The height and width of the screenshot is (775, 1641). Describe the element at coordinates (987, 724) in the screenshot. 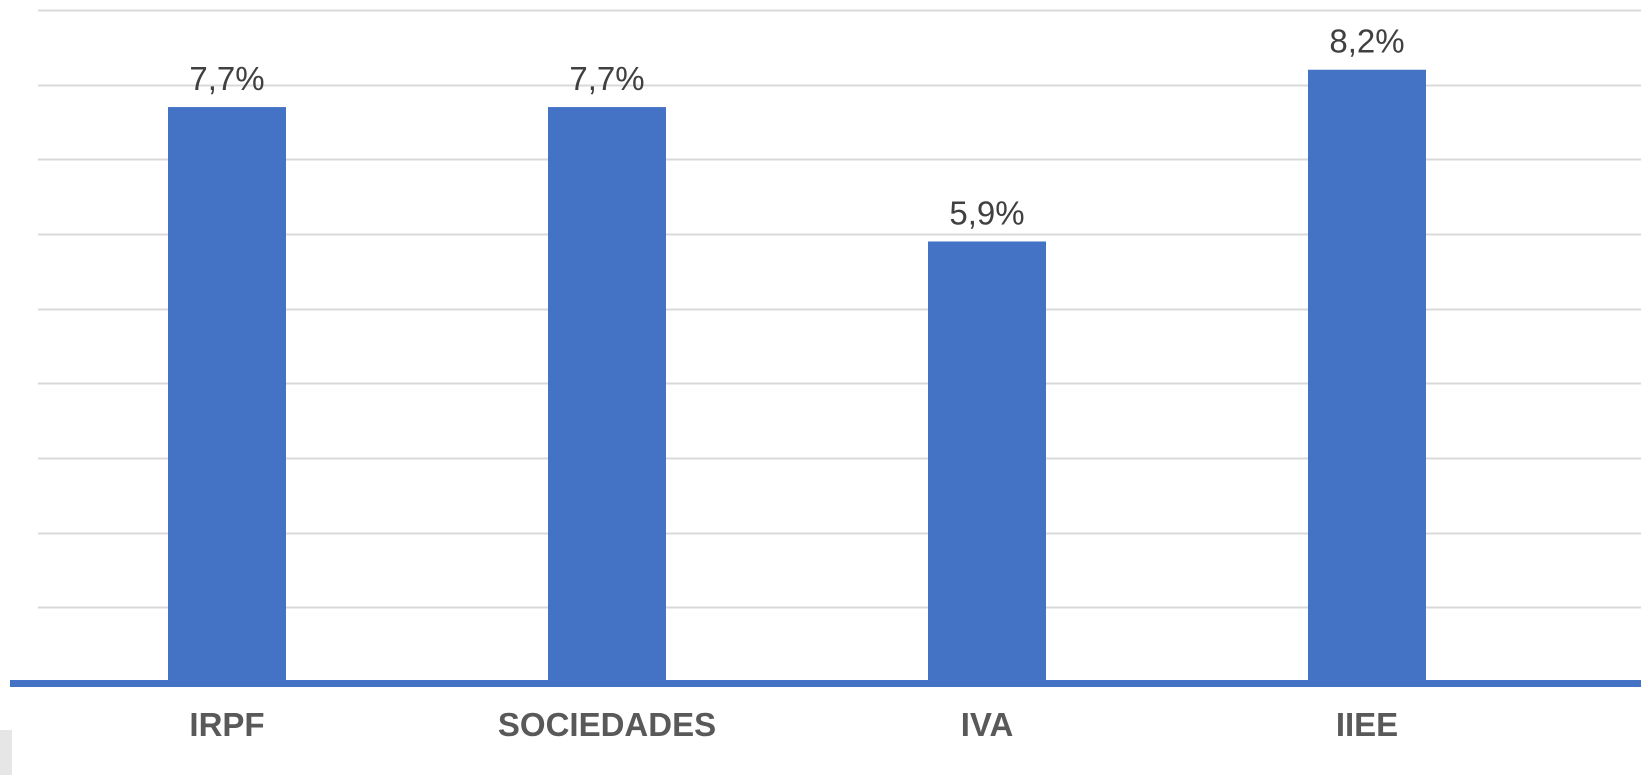

I see `category-label-iva: IVA` at that location.